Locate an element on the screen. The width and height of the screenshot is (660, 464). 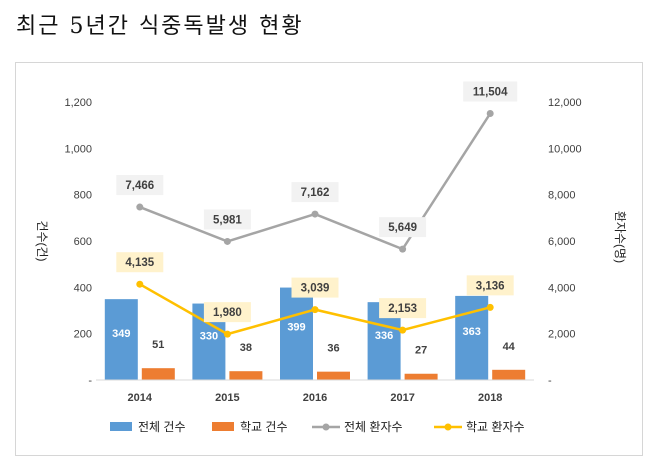
bar-data-label: 363 is located at coordinates (472, 332).